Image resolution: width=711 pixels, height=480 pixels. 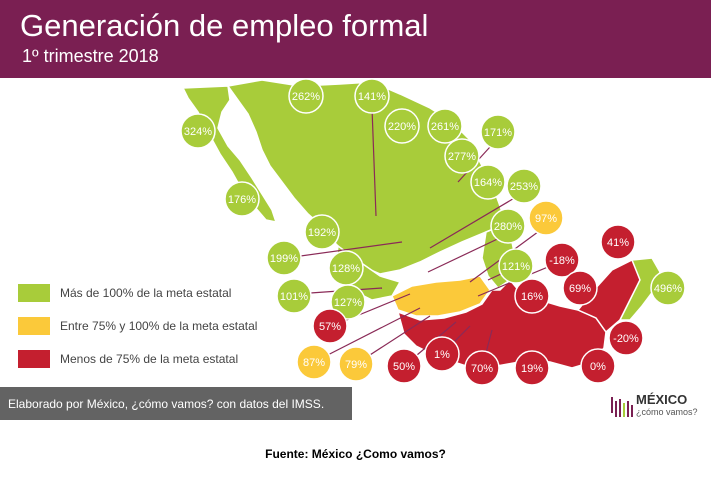 I want to click on state-label-50: 50%, so click(x=404, y=366).